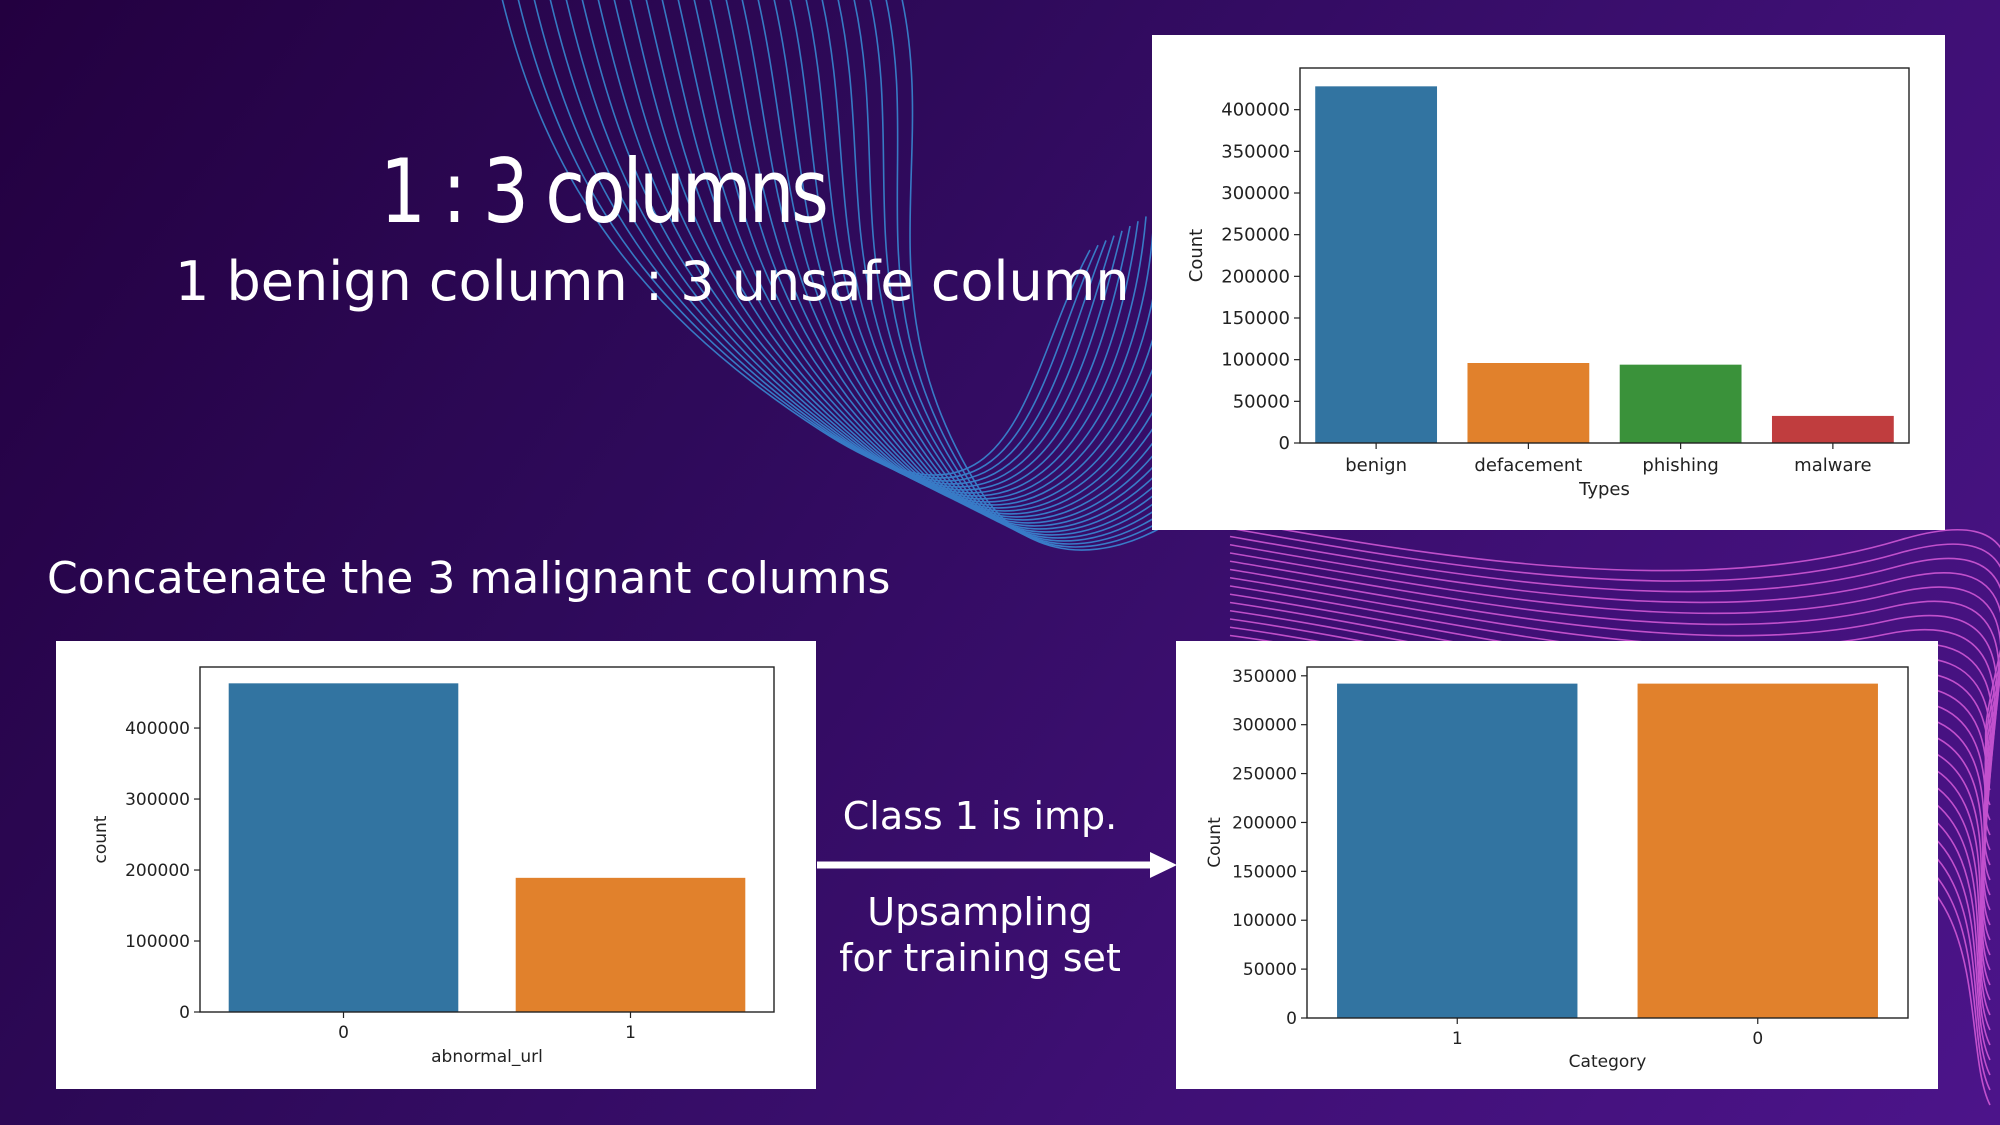 Image resolution: width=2000 pixels, height=1125 pixels. Describe the element at coordinates (980, 935) in the screenshot. I see `upsampling-note: Upsampling for training set` at that location.